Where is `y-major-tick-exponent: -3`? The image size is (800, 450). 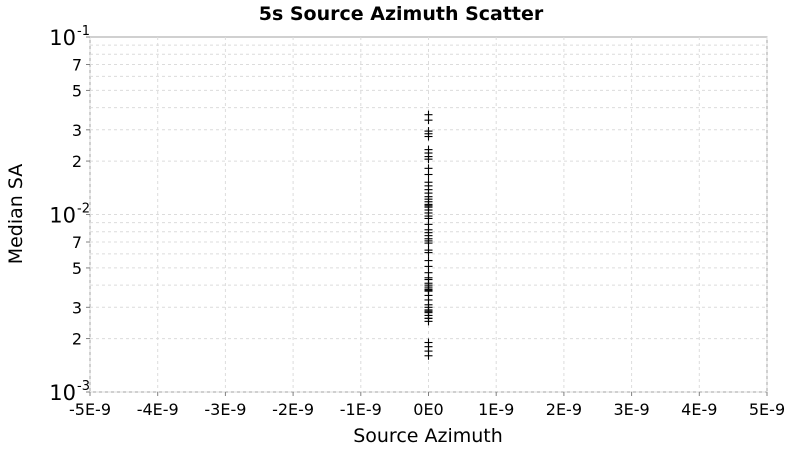 y-major-tick-exponent: -3 is located at coordinates (83, 386).